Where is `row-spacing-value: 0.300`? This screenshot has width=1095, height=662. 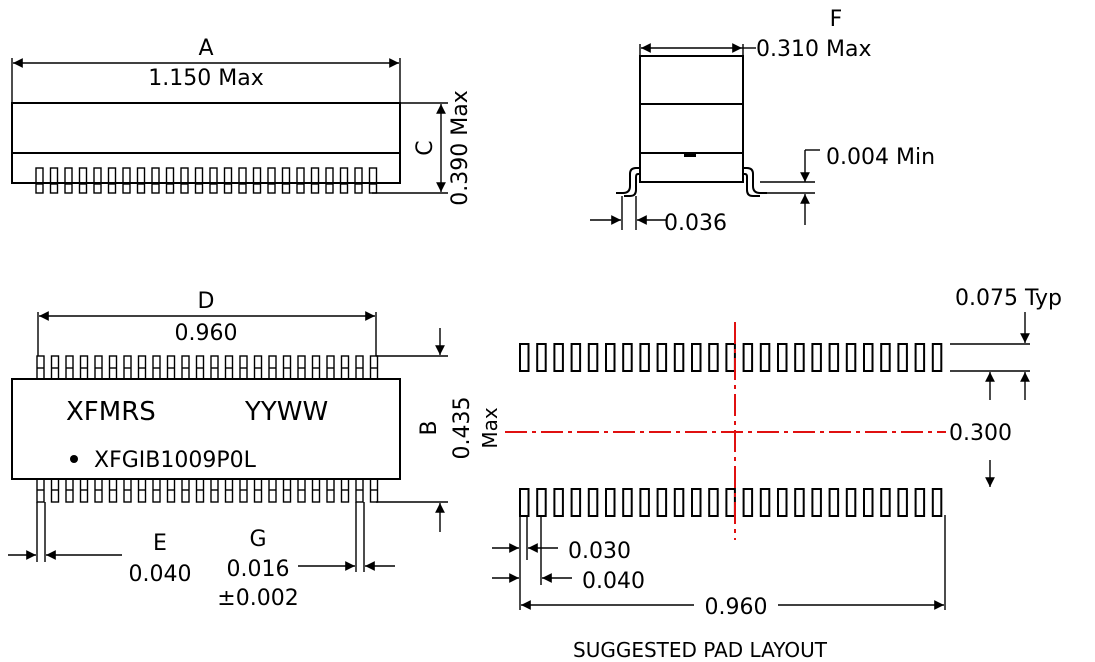 row-spacing-value: 0.300 is located at coordinates (980, 433).